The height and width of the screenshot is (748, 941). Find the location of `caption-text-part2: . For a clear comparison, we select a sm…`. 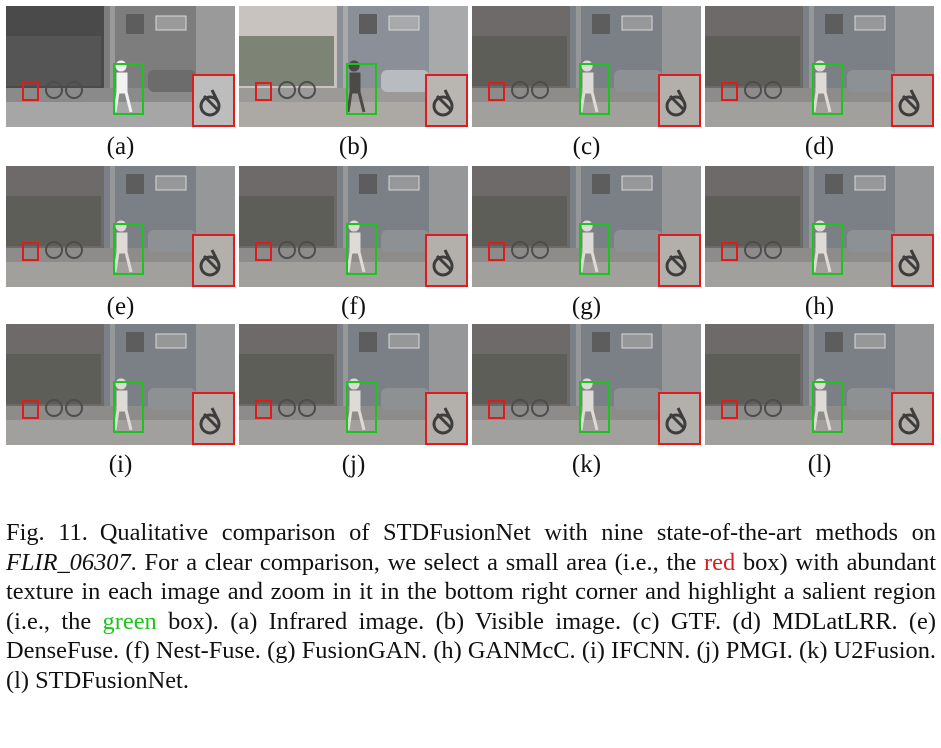

caption-text-part2: . For a clear comparison, we select a sm… is located at coordinates (417, 562).